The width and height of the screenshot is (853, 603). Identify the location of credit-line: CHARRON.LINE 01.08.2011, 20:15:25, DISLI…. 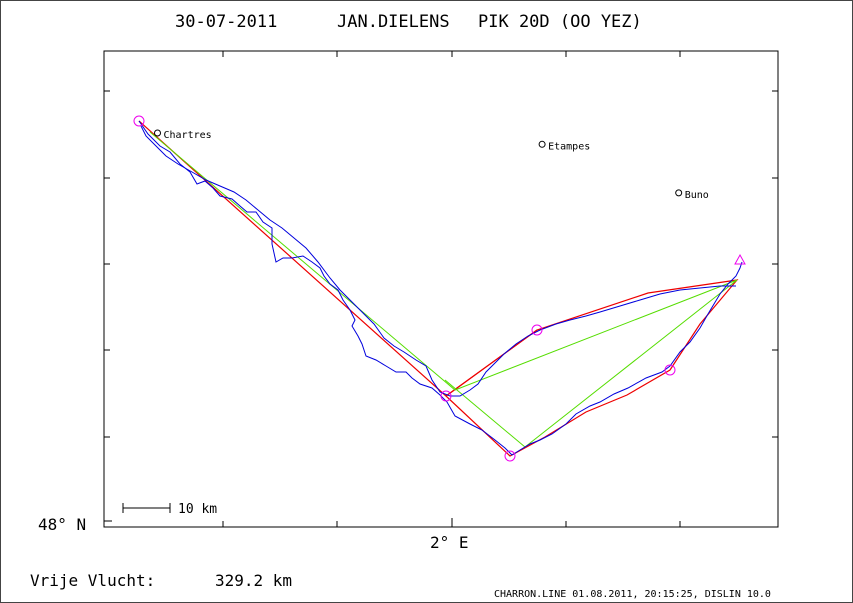
(632, 594).